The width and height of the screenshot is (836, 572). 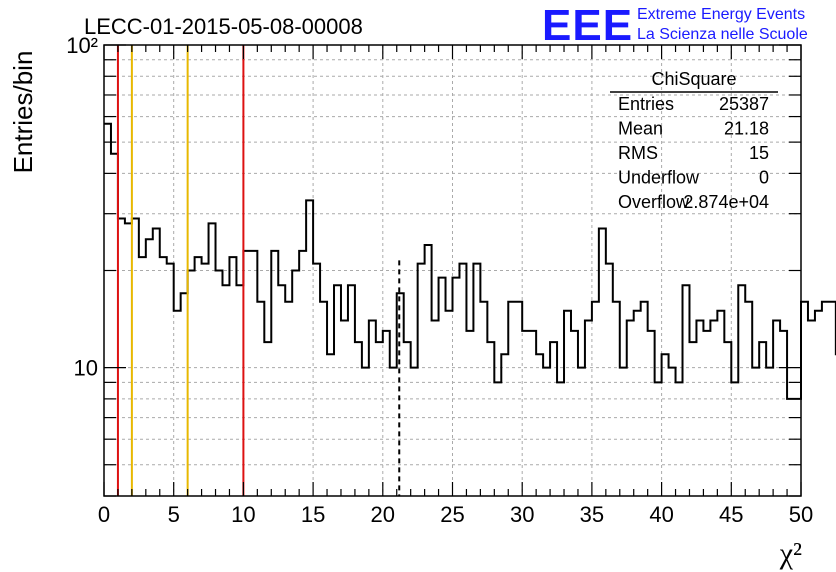 What do you see at coordinates (764, 178) in the screenshot?
I see `stats-value: 0` at bounding box center [764, 178].